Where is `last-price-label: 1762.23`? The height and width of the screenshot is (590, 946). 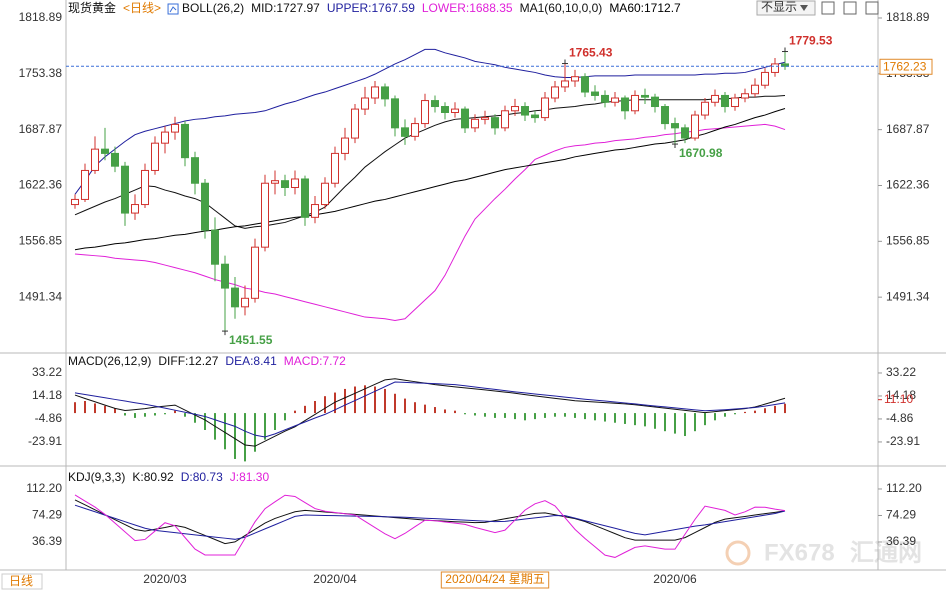 last-price-label: 1762.23 is located at coordinates (905, 66).